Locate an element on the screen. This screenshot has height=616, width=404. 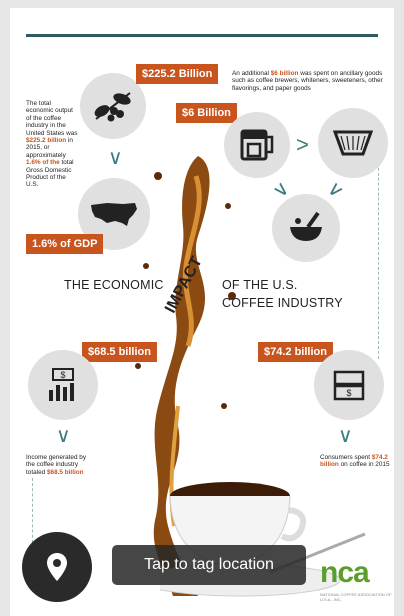
coffee-filter-circle is located at coordinates (353, 143).